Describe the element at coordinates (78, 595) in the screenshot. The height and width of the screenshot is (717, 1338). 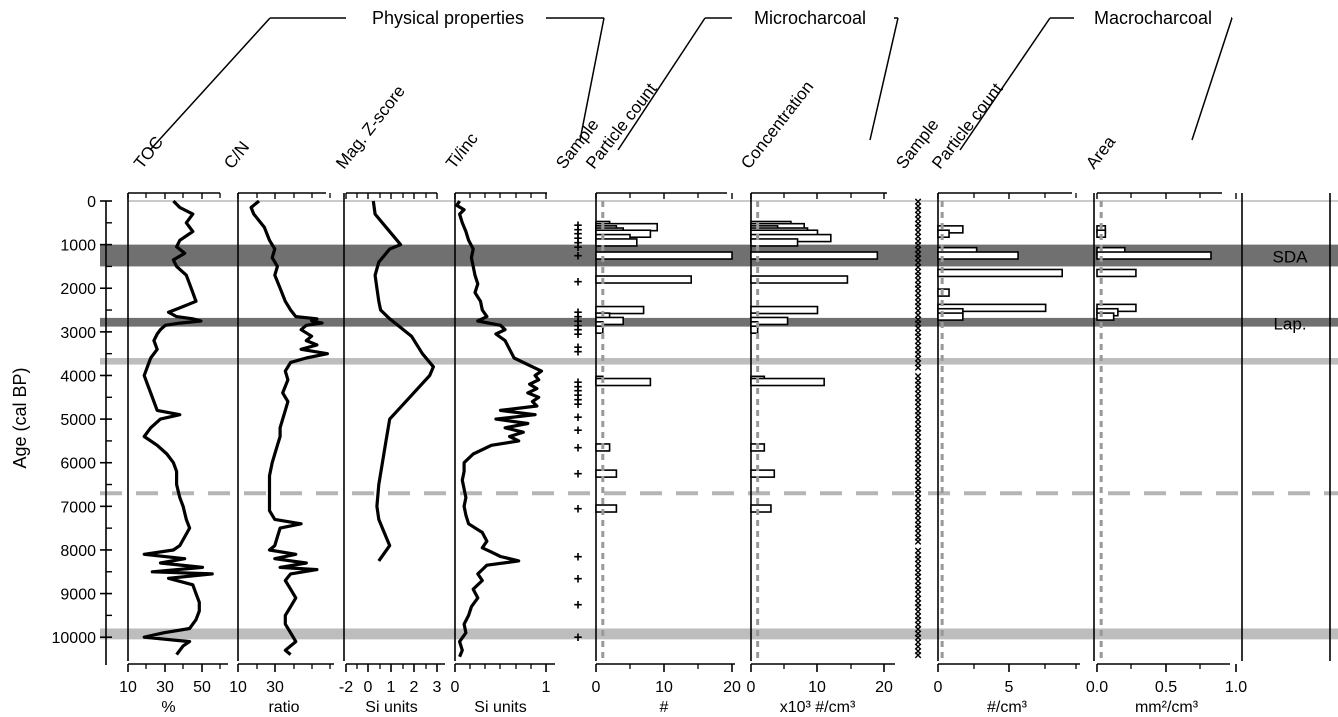
I see `y-tick-label: 9000` at that location.